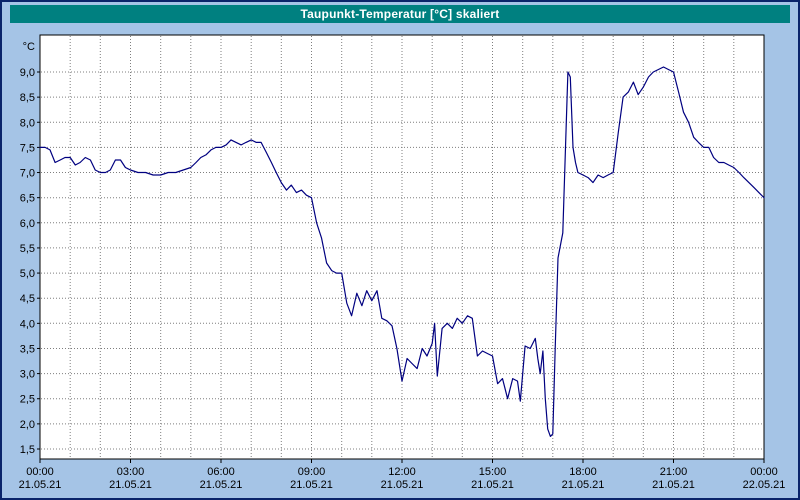 This screenshot has width=800, height=500. What do you see at coordinates (29, 47) in the screenshot?
I see `y-axis-unit: °C` at bounding box center [29, 47].